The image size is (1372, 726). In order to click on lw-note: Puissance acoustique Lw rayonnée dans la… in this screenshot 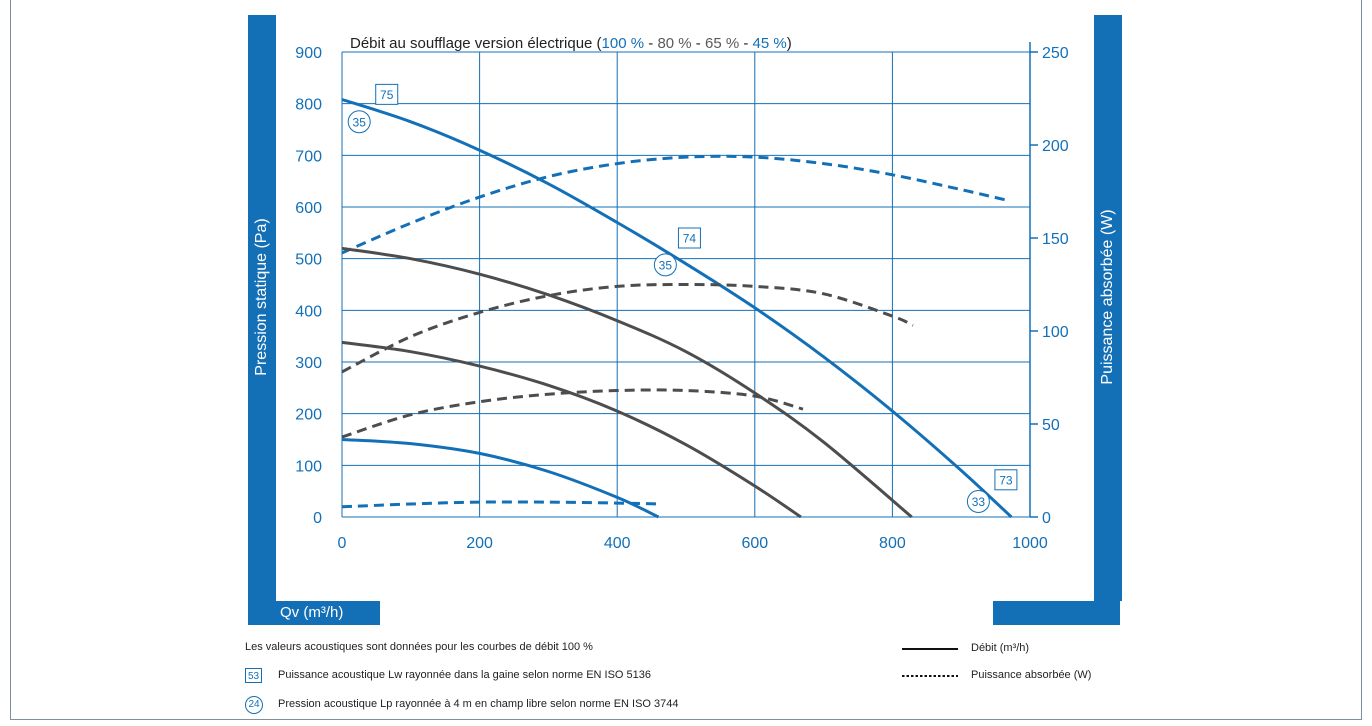, I will do `click(465, 675)`.